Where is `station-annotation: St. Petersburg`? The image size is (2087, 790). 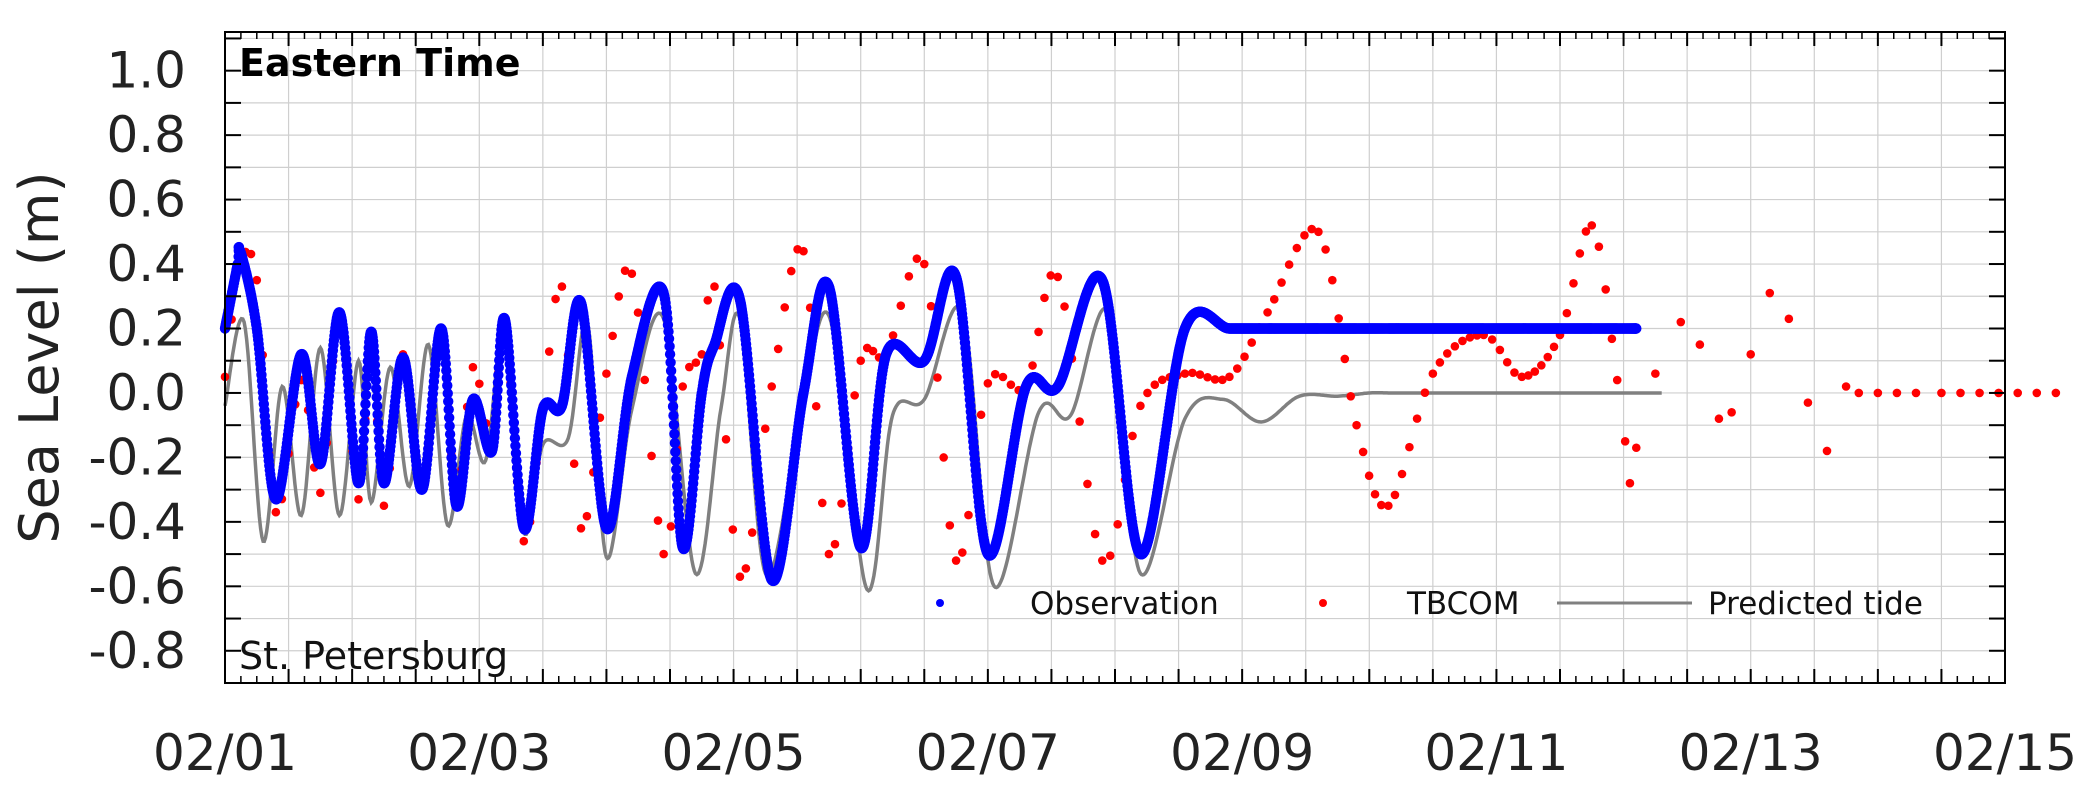 station-annotation: St. Petersburg is located at coordinates (373, 656).